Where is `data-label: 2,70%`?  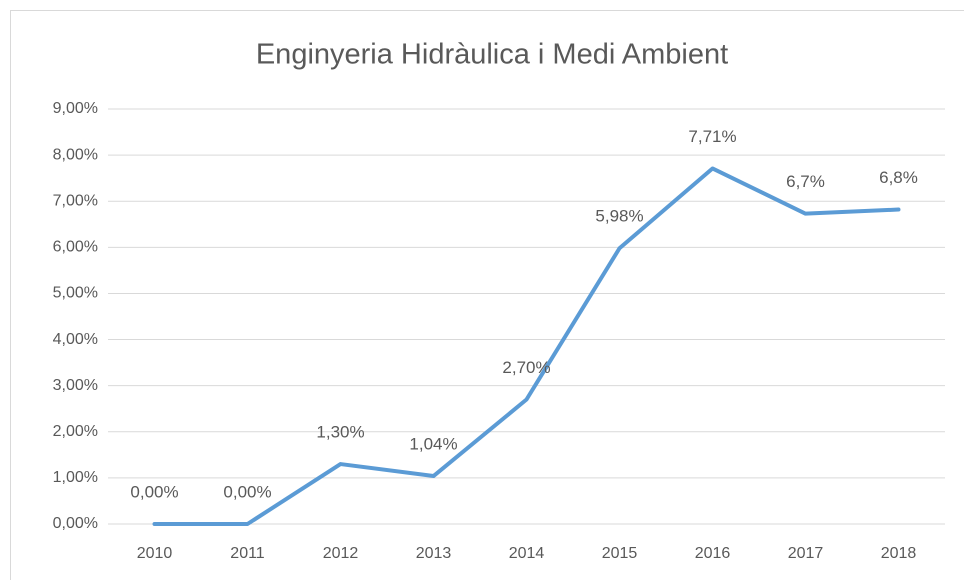
data-label: 2,70% is located at coordinates (526, 367).